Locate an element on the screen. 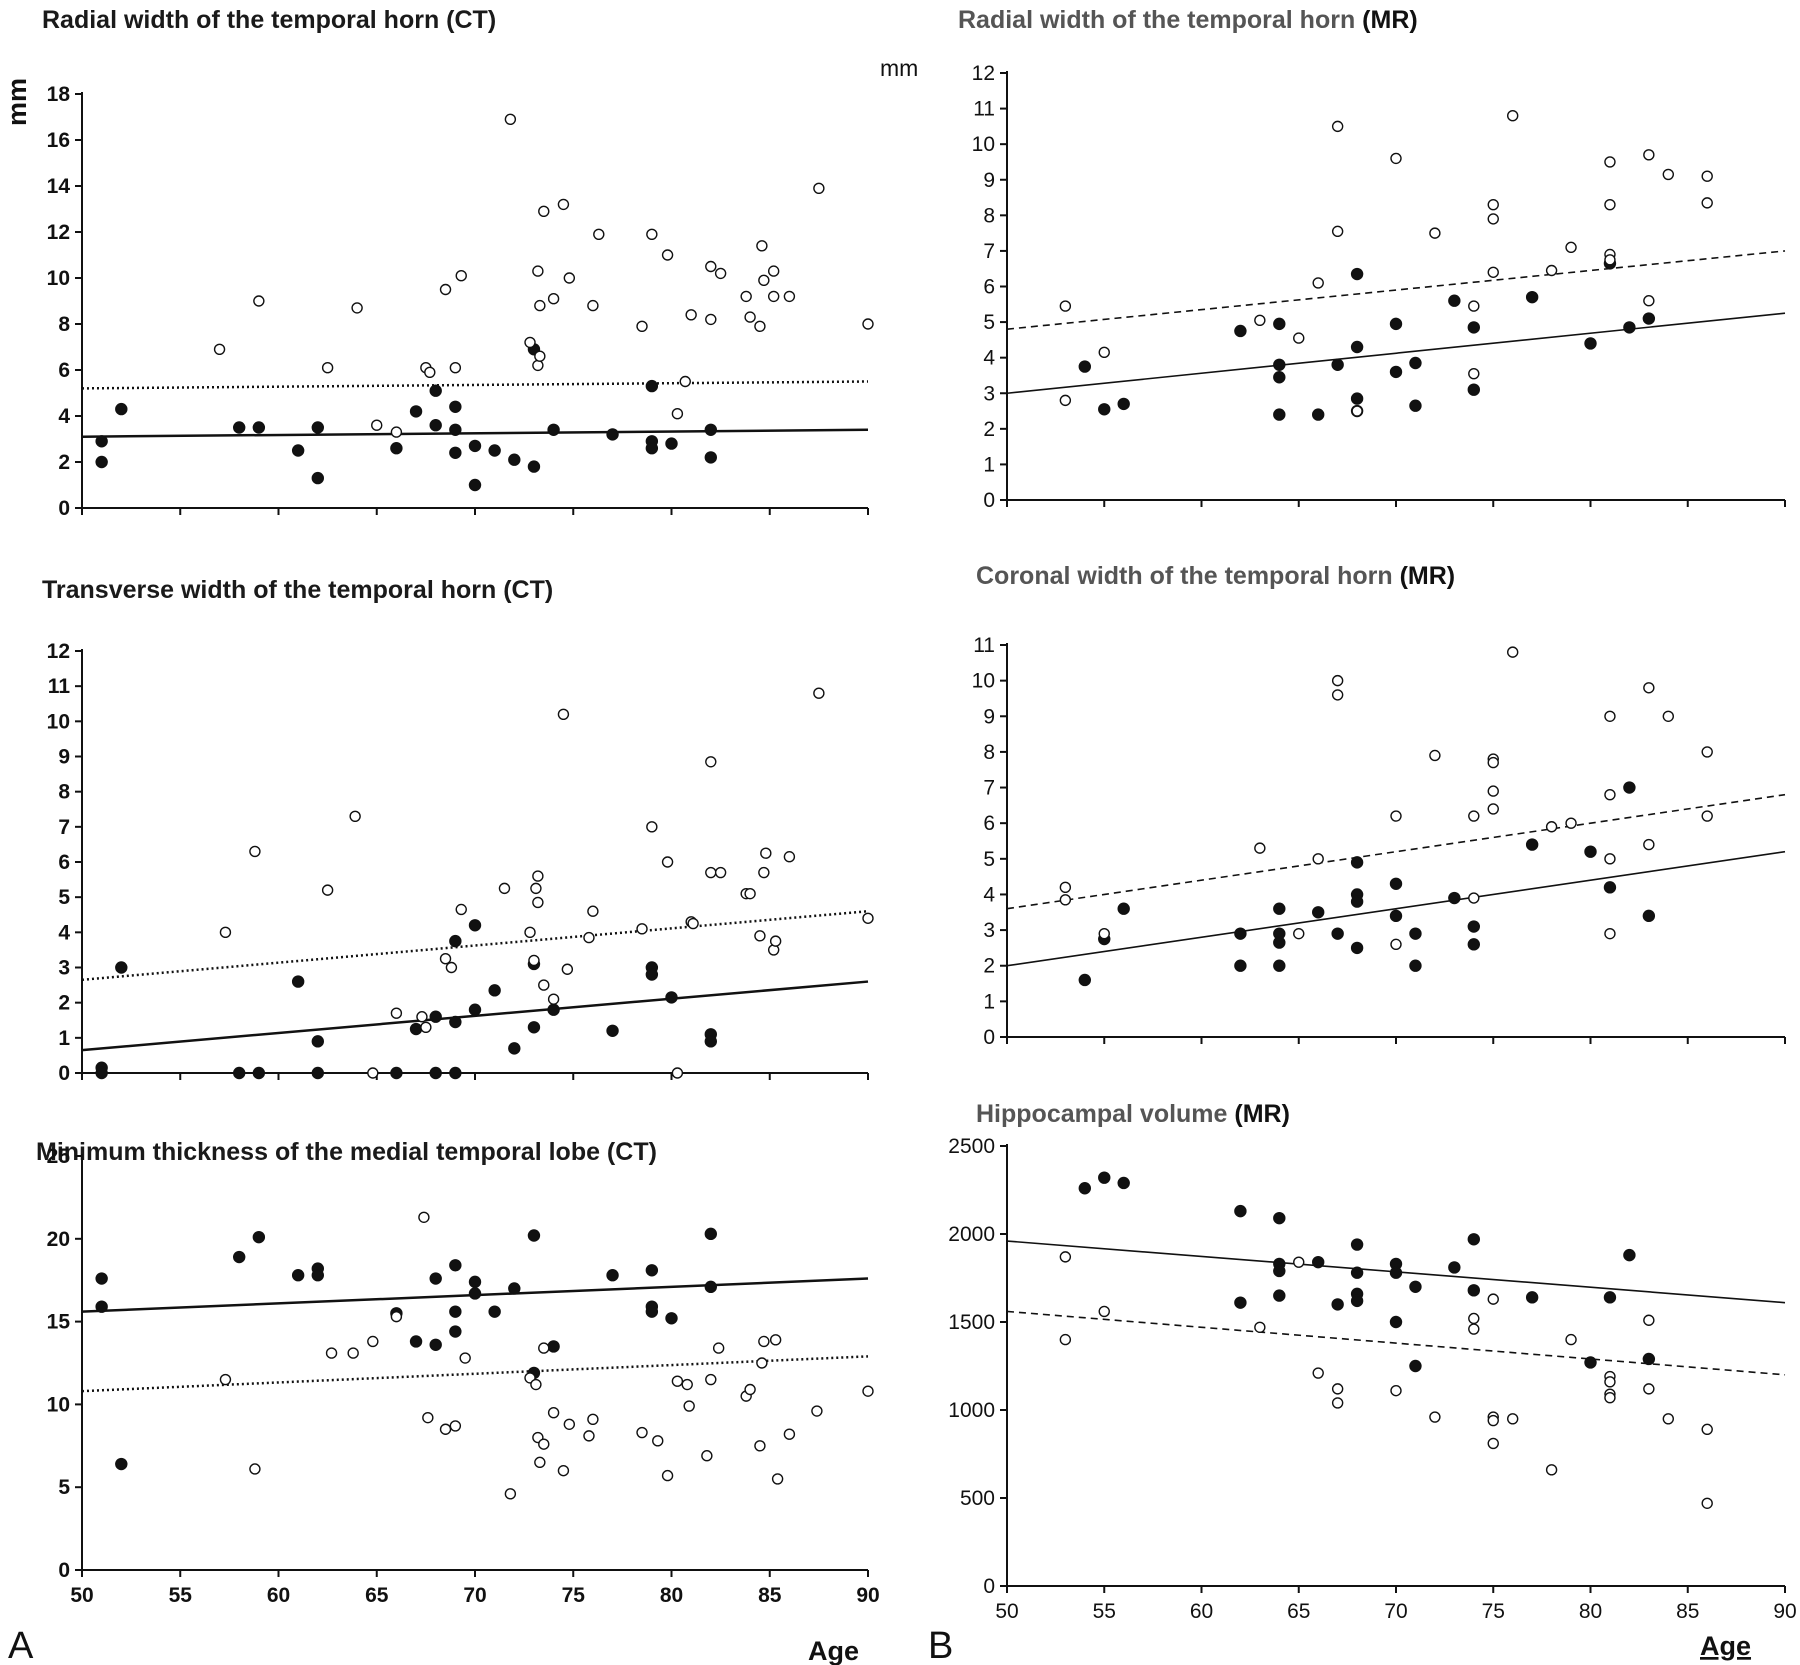  y-tick-label: 8 is located at coordinates (989, 215).